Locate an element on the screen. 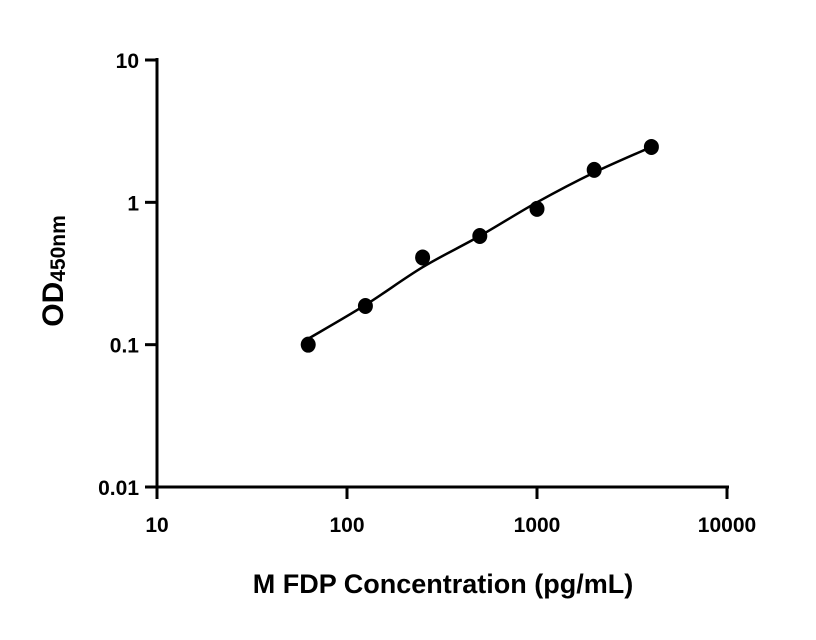 This screenshot has height=640, width=816. y-axis-label-main: OD is located at coordinates (53, 304).